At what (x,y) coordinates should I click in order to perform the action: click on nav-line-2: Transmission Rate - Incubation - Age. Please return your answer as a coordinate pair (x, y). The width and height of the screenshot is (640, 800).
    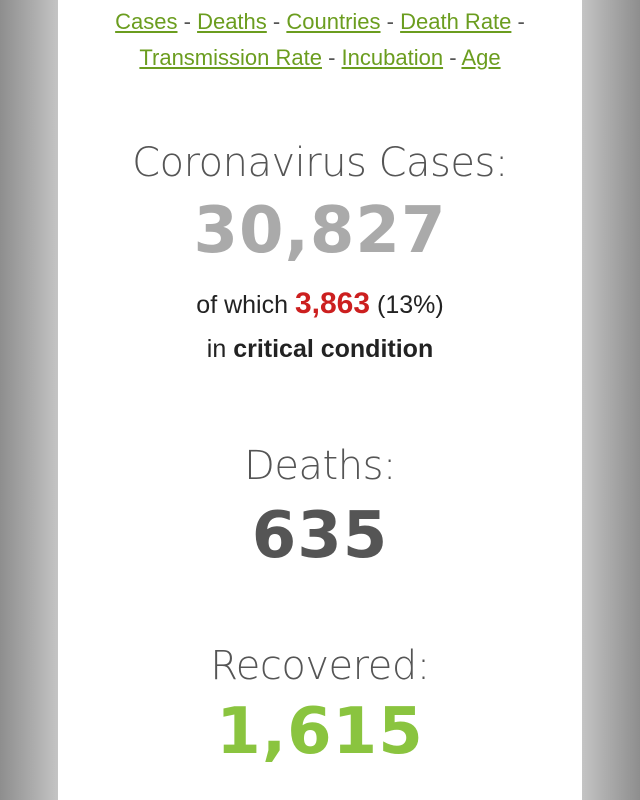
    Looking at the image, I should click on (320, 58).